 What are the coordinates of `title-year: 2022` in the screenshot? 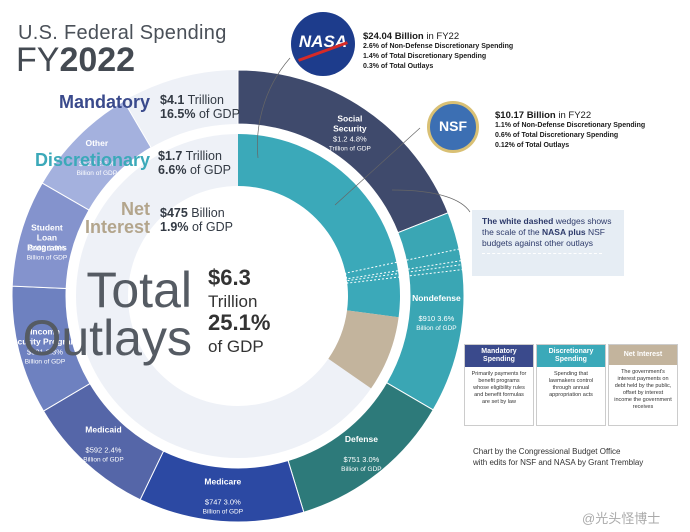 It's located at (97, 60).